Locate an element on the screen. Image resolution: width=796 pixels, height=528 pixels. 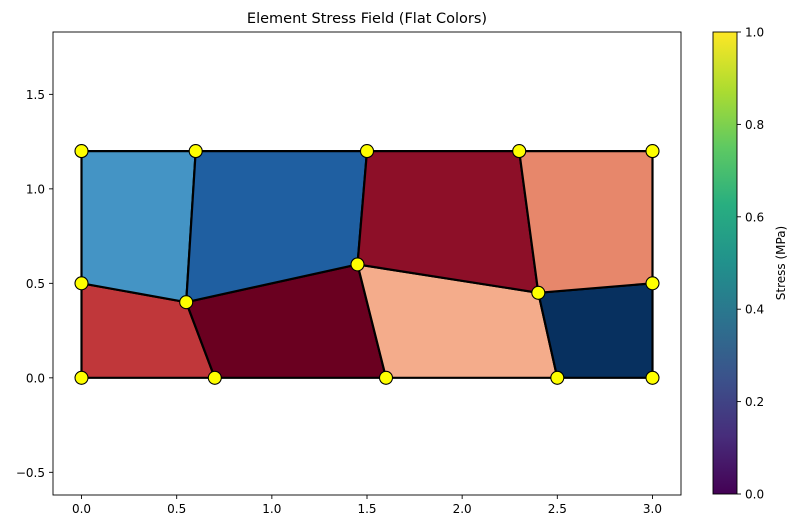
y-tick-label: 1.5 is located at coordinates (35, 95).